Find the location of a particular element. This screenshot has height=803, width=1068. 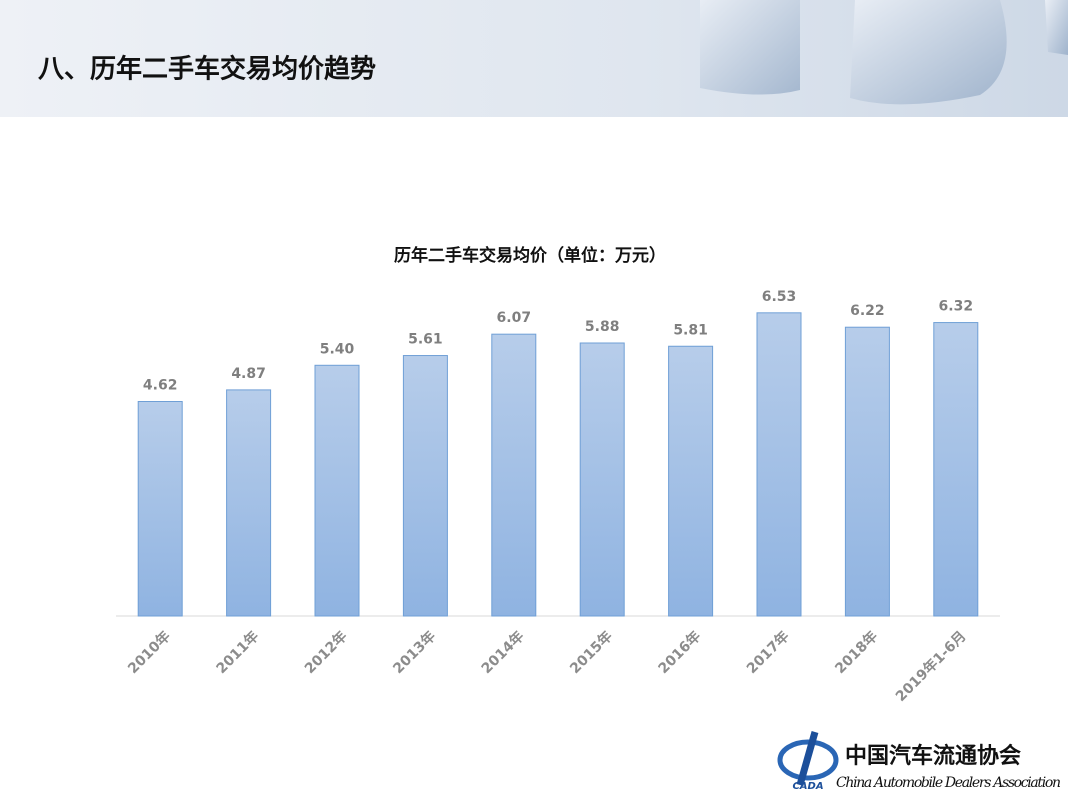

data-label: 5.61 is located at coordinates (425, 340).